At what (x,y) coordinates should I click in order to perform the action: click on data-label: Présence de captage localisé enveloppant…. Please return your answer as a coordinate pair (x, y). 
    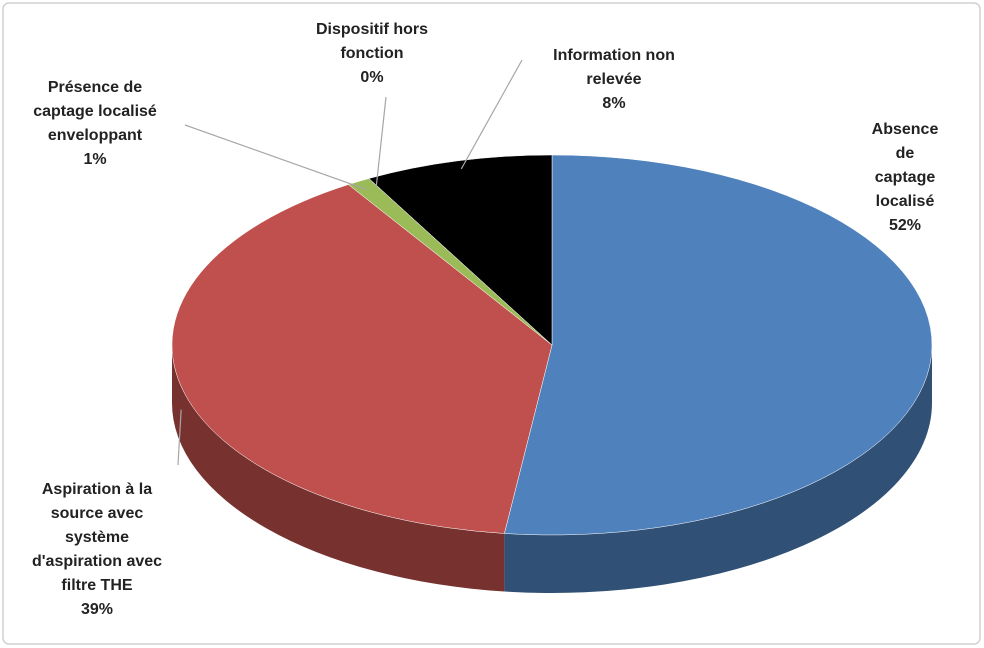
    Looking at the image, I should click on (95, 124).